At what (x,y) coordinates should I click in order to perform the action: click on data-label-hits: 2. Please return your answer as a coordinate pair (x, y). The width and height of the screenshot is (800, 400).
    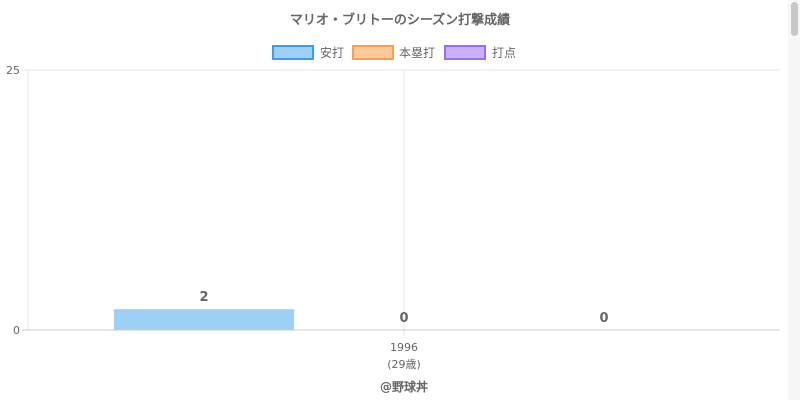
    Looking at the image, I should click on (203, 297).